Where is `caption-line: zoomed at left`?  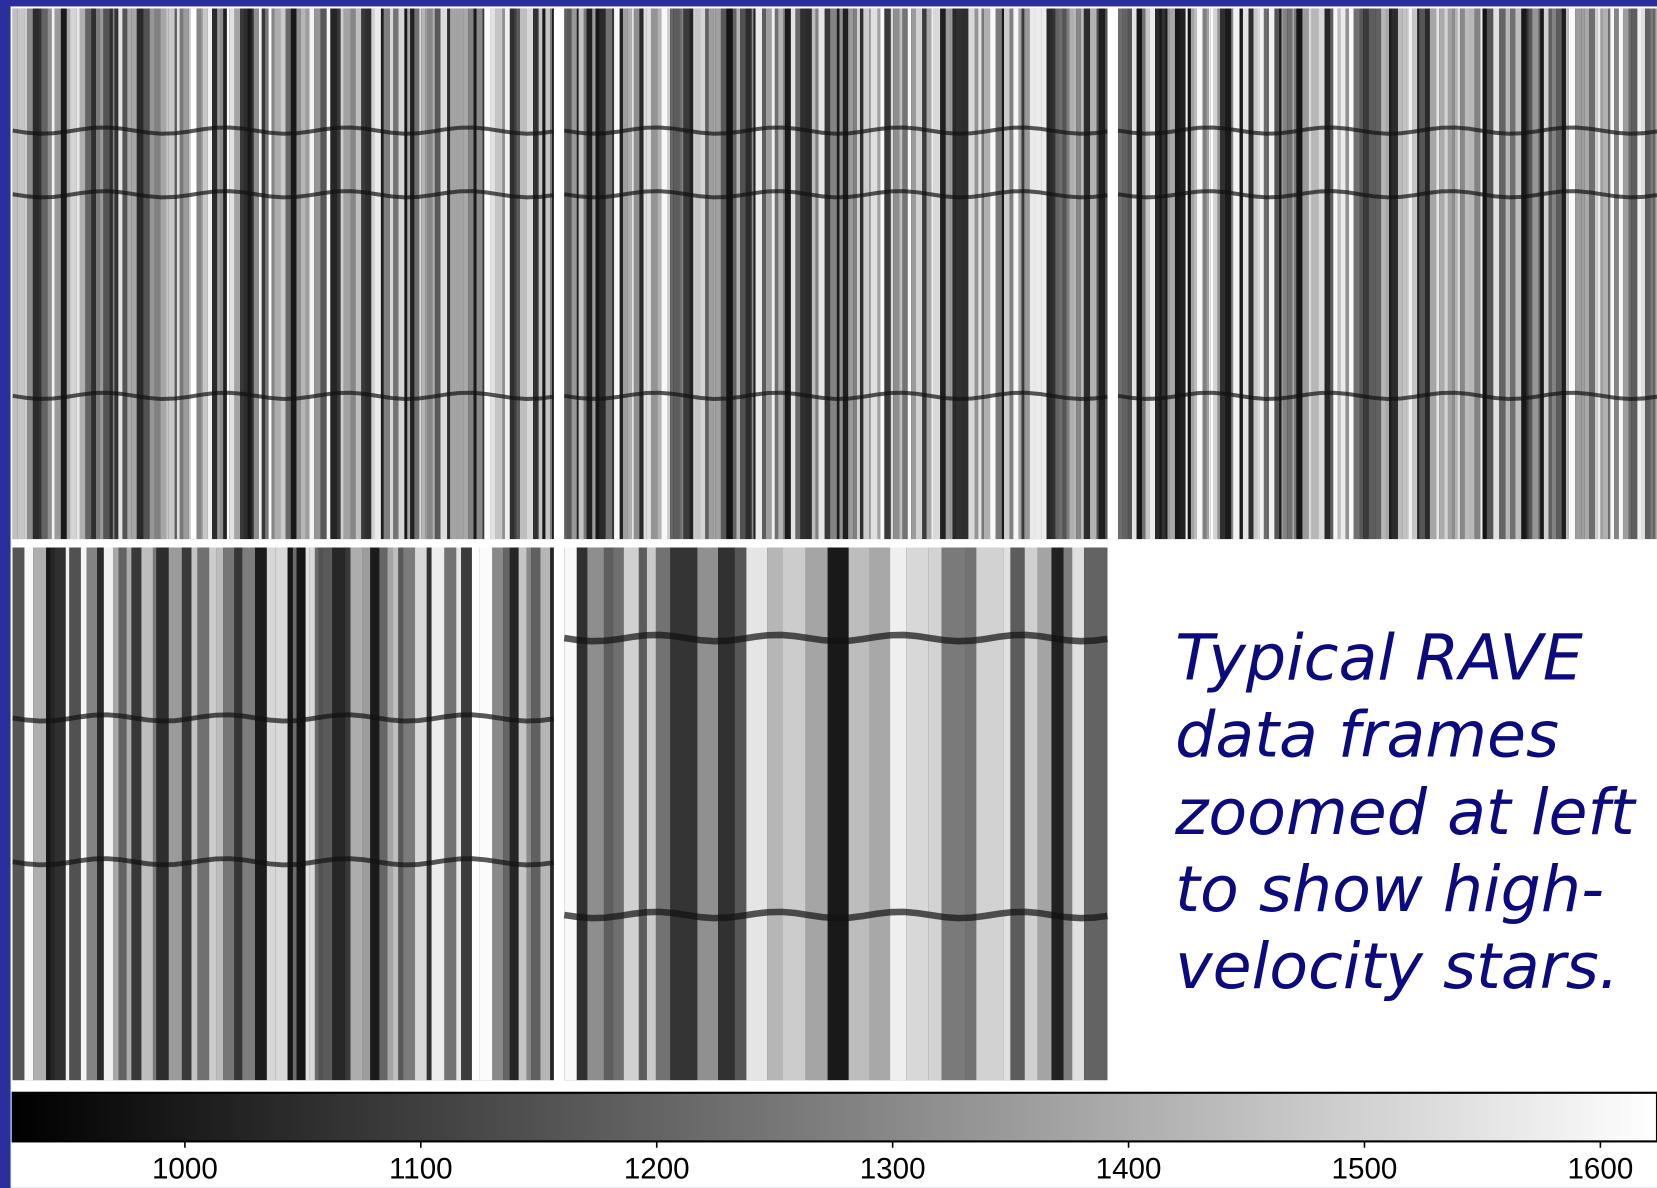 caption-line: zoomed at left is located at coordinates (1405, 812).